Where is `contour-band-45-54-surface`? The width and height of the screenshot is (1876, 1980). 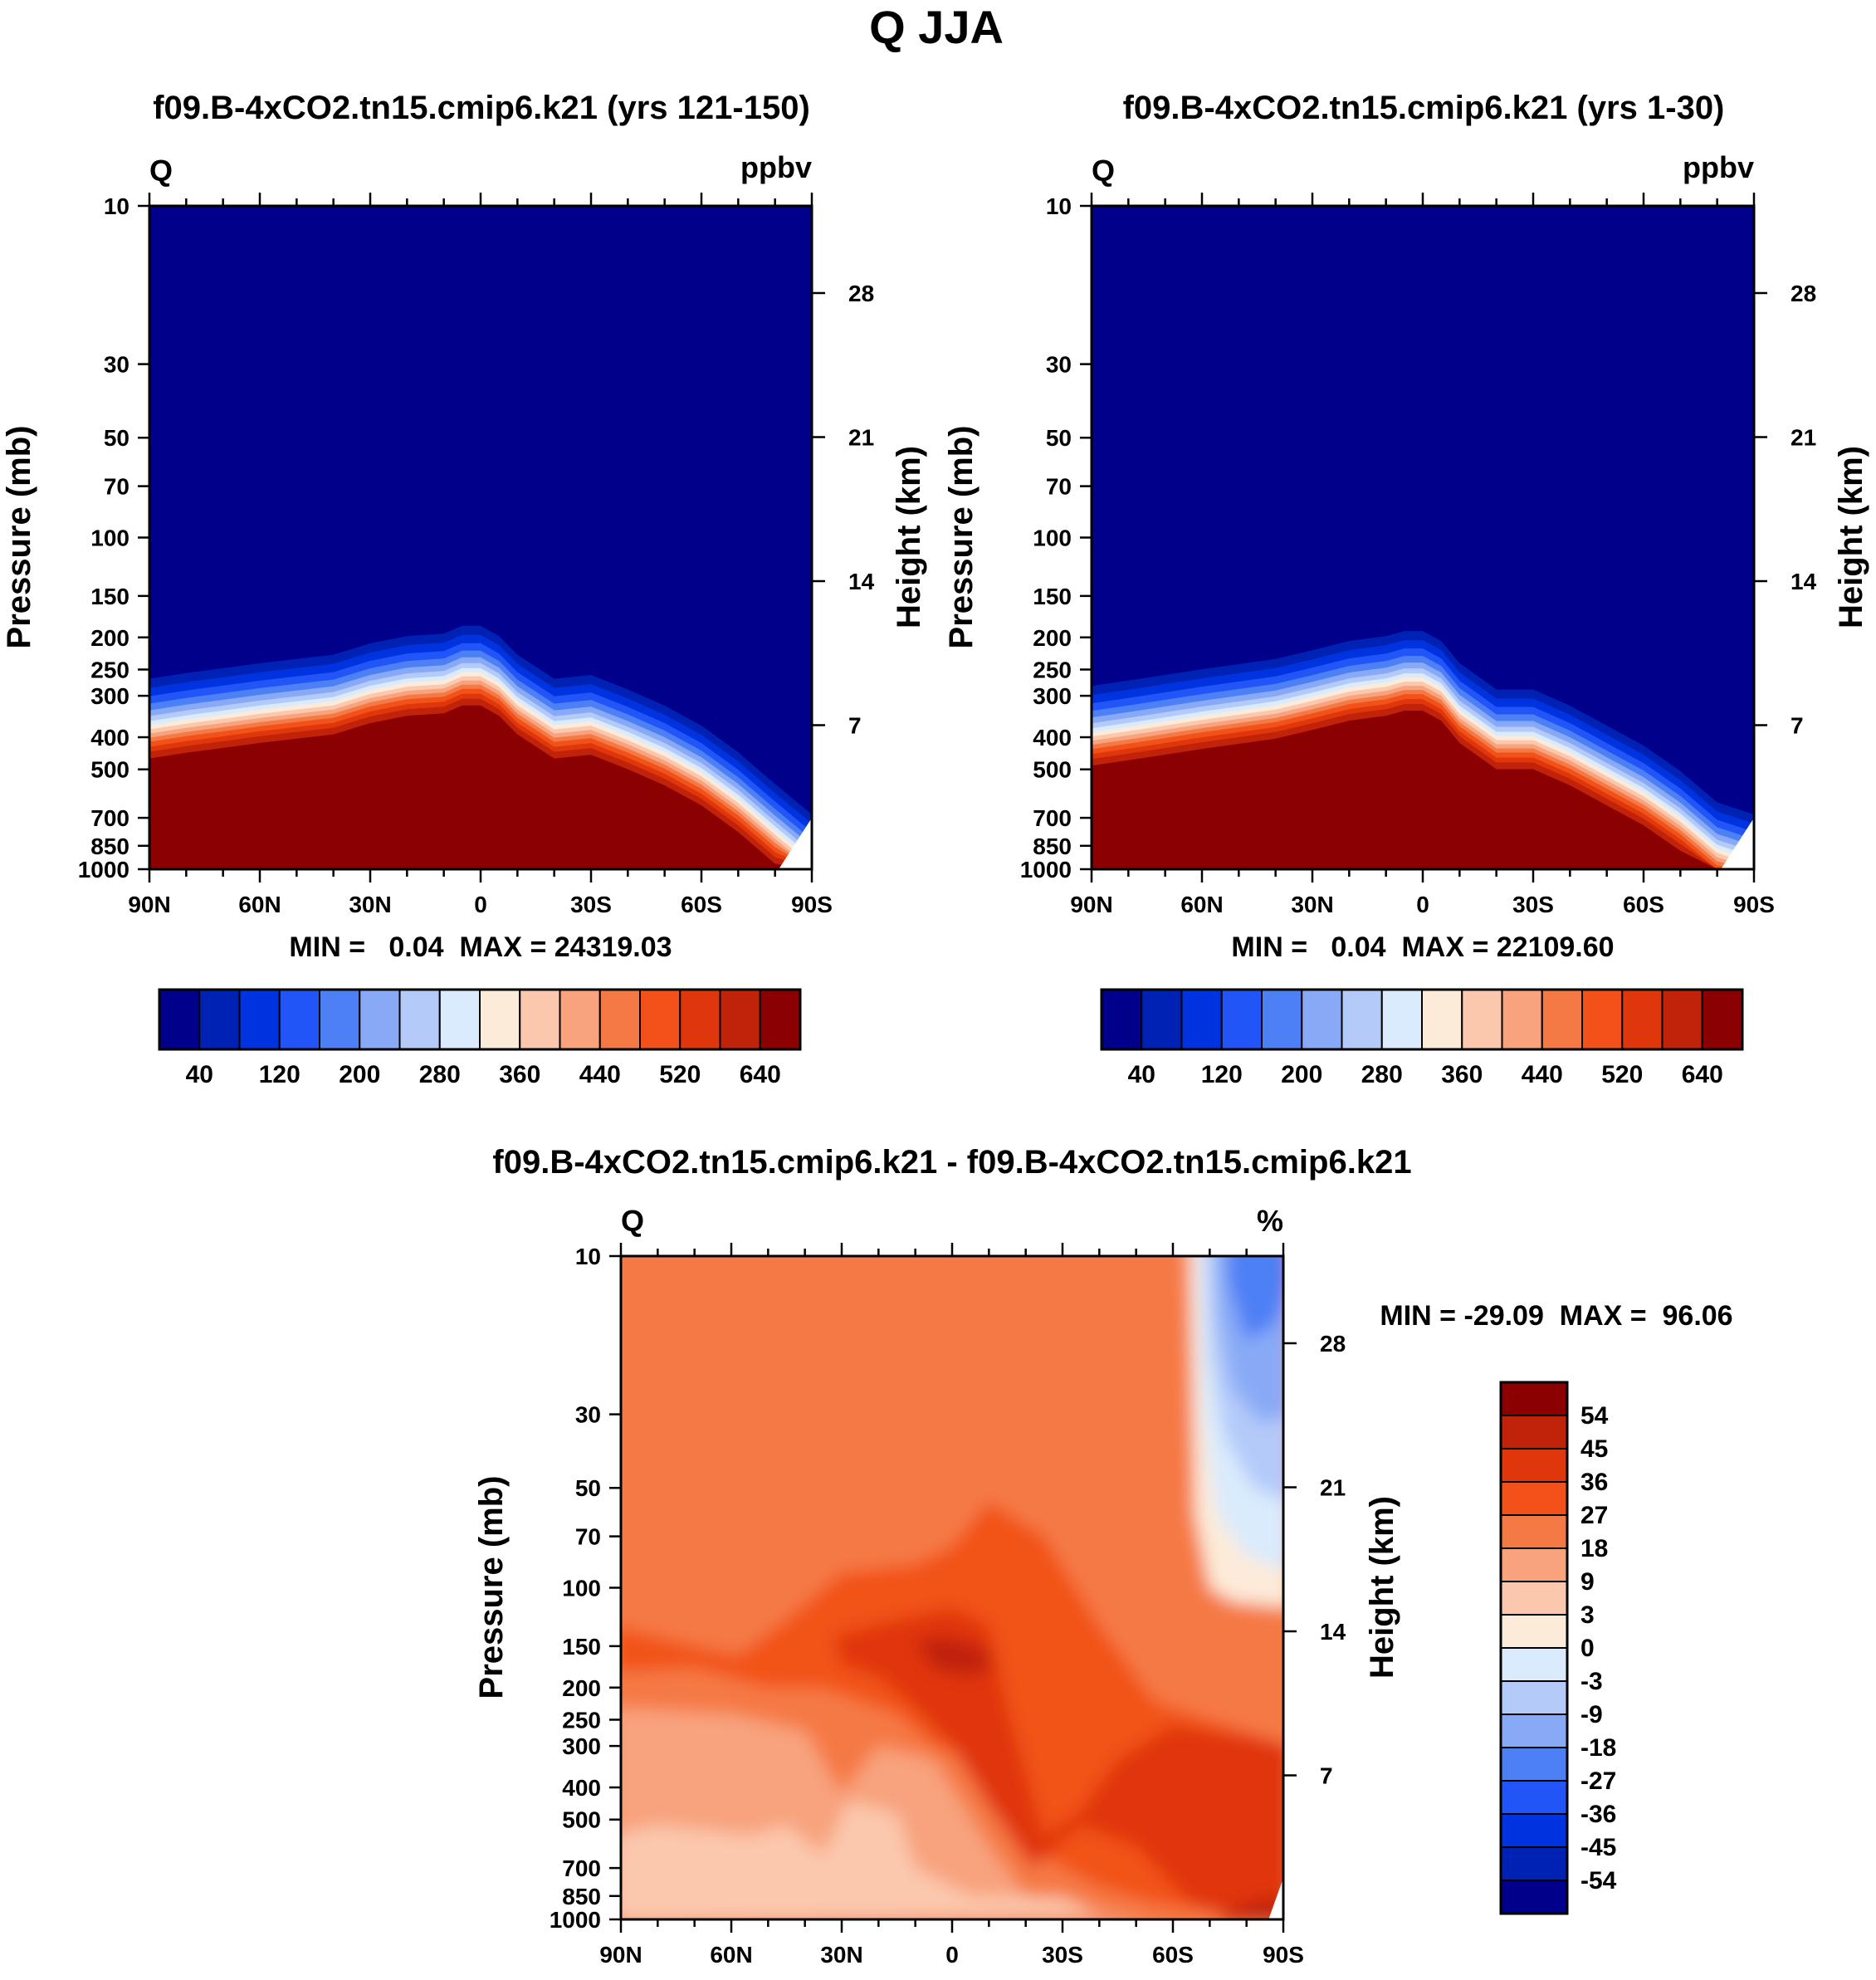 contour-band-45-54-surface is located at coordinates (1250, 1907).